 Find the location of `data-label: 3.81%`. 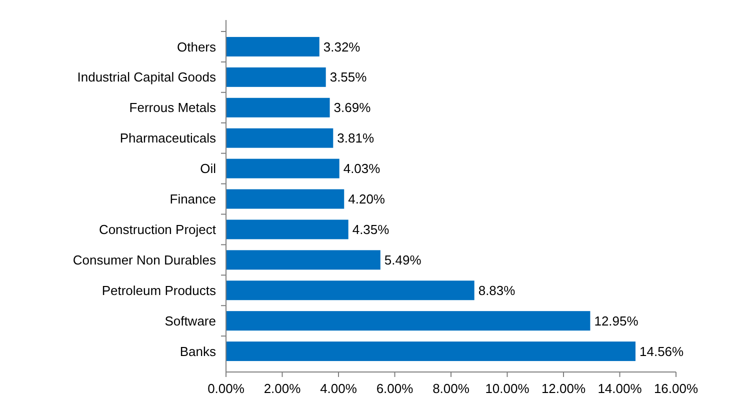

data-label: 3.81% is located at coordinates (355, 138).